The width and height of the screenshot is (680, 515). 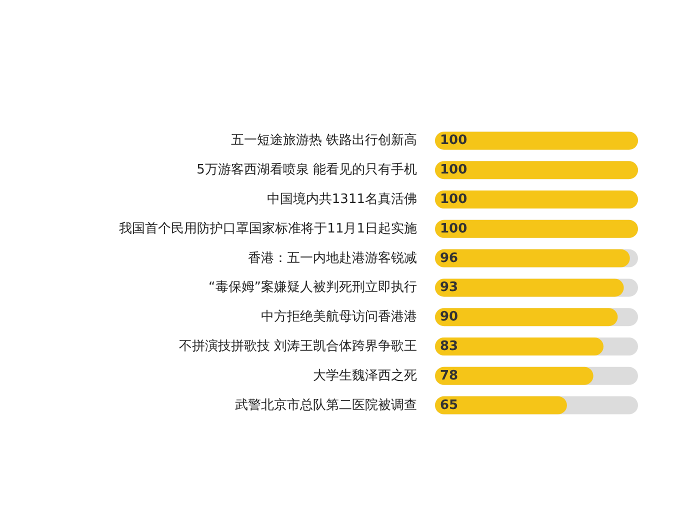 What do you see at coordinates (449, 405) in the screenshot?
I see `data-label: 65` at bounding box center [449, 405].